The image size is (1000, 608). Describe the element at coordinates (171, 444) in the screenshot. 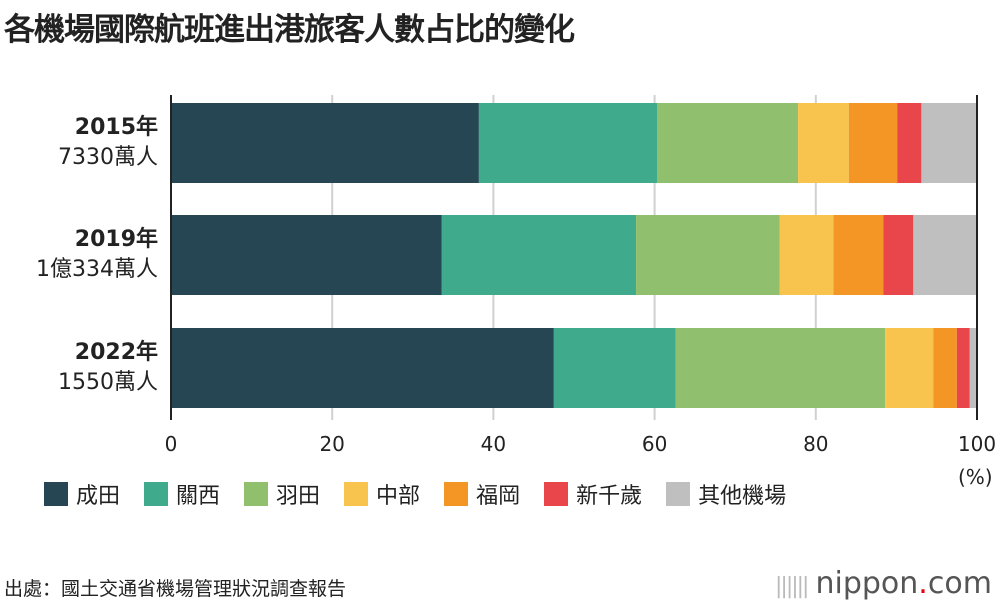

I see `x-tick-label: 0` at that location.